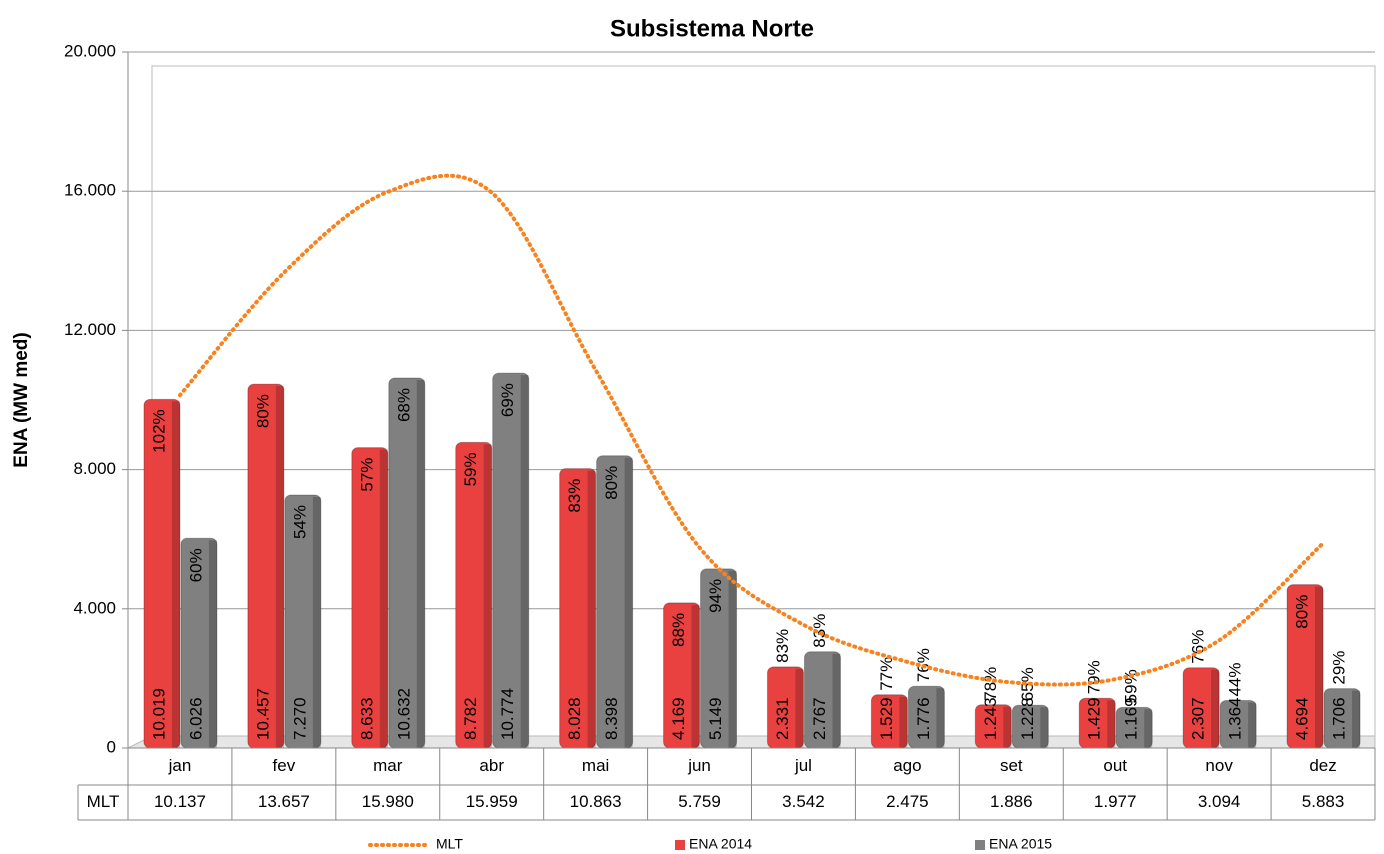 The width and height of the screenshot is (1384, 854). What do you see at coordinates (158, 430) in the screenshot?
I see `percent-label: 102%` at bounding box center [158, 430].